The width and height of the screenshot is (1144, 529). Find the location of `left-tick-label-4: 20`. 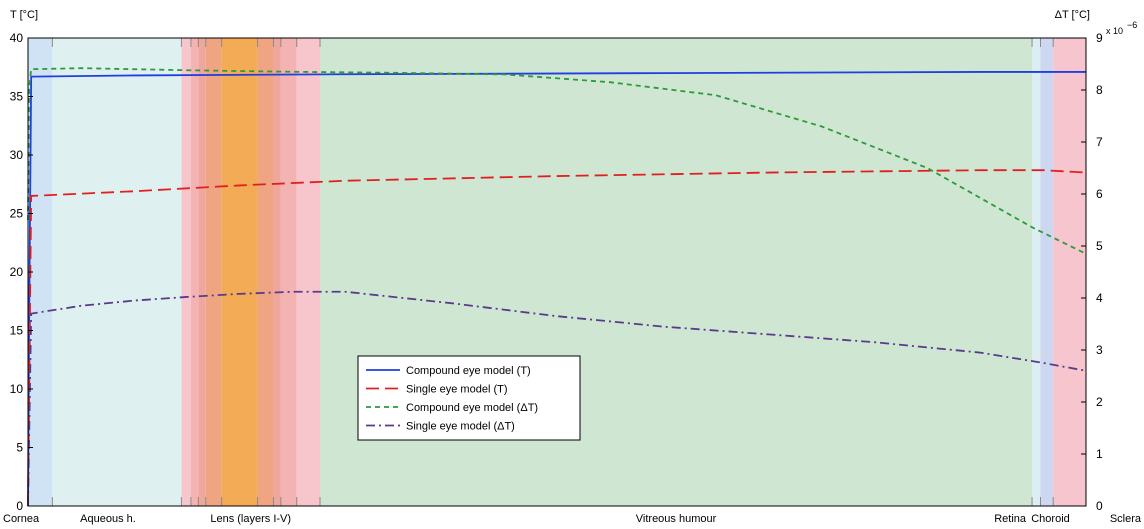

left-tick-label-4: 20 is located at coordinates (17, 272).